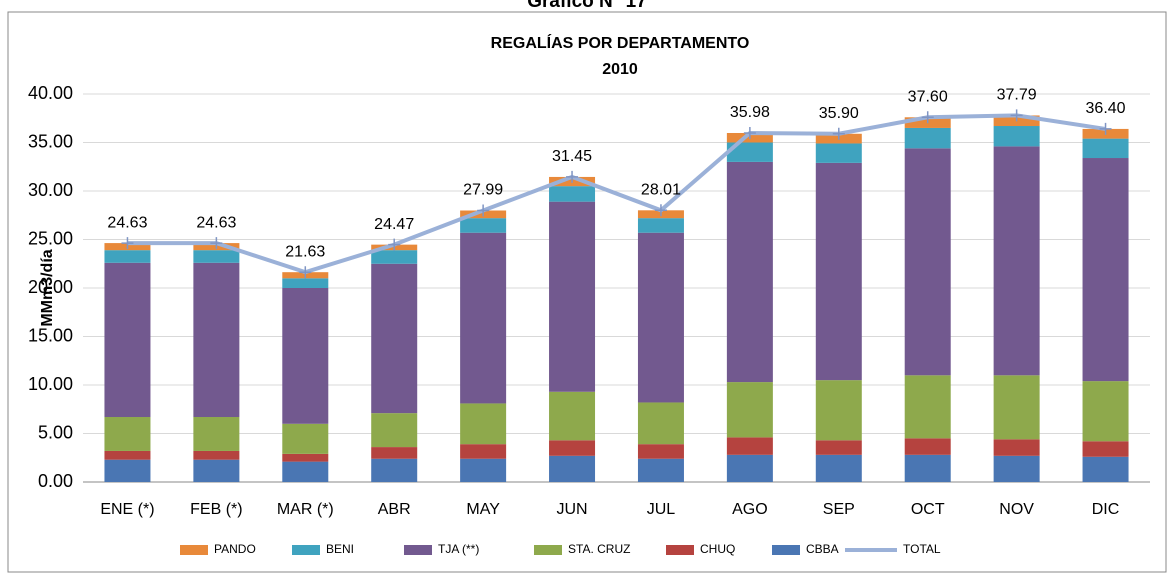  What do you see at coordinates (340, 549) in the screenshot?
I see `legend-label: BENI` at bounding box center [340, 549].